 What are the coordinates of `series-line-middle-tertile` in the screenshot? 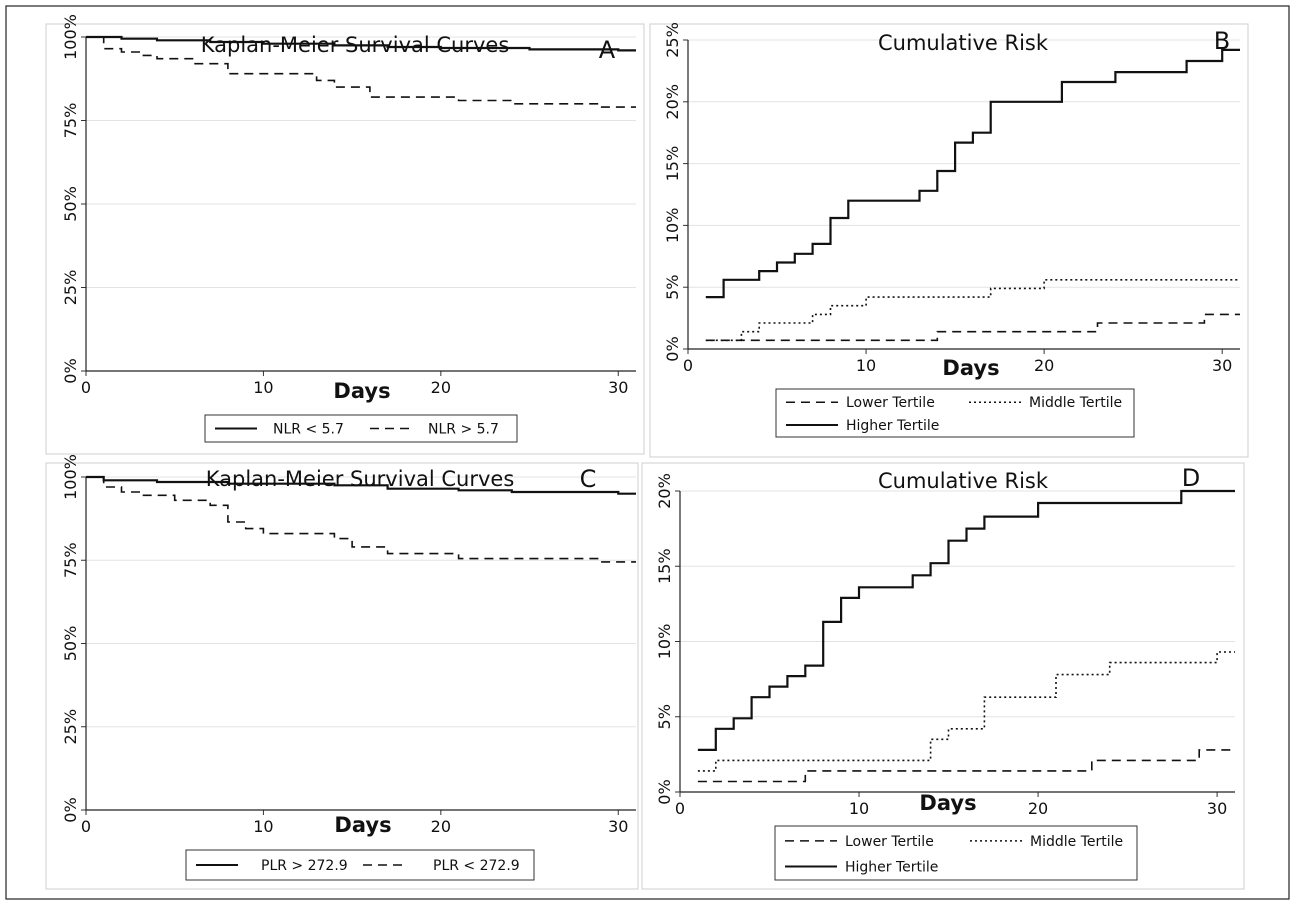 It's located at (966, 711).